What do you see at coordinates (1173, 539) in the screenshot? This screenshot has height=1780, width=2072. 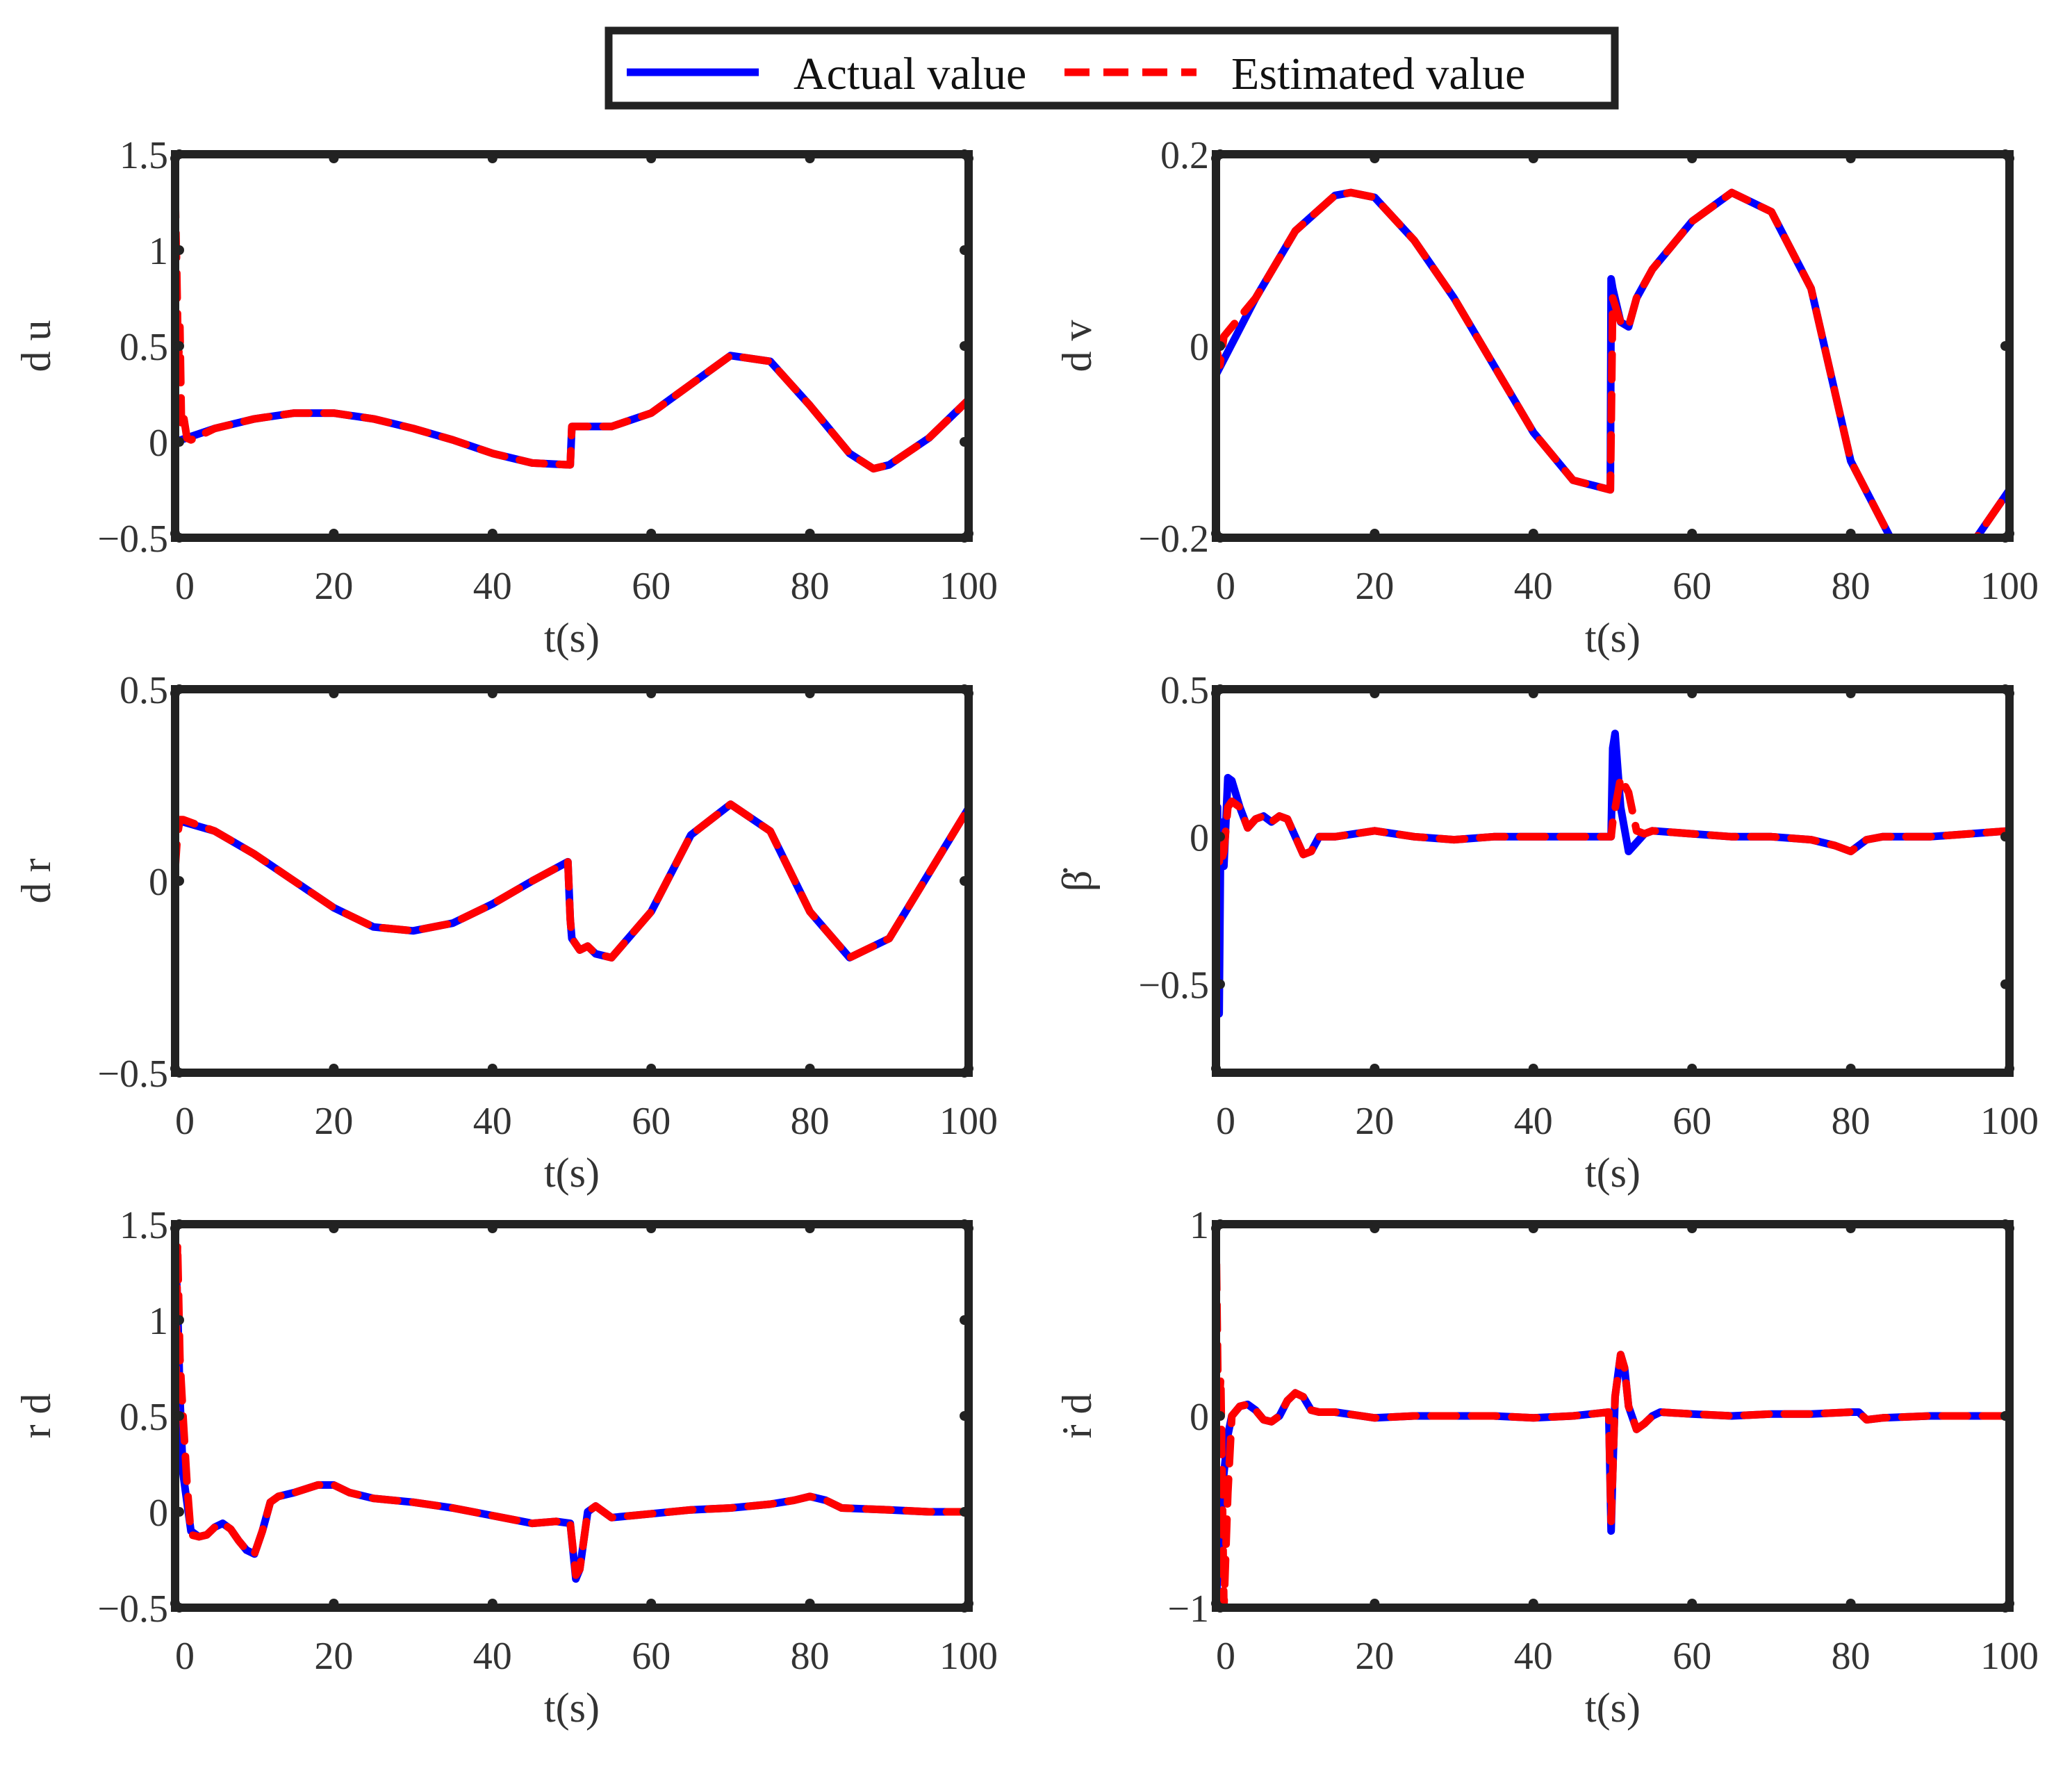 I see `y-tick-label: −0.2` at bounding box center [1173, 539].